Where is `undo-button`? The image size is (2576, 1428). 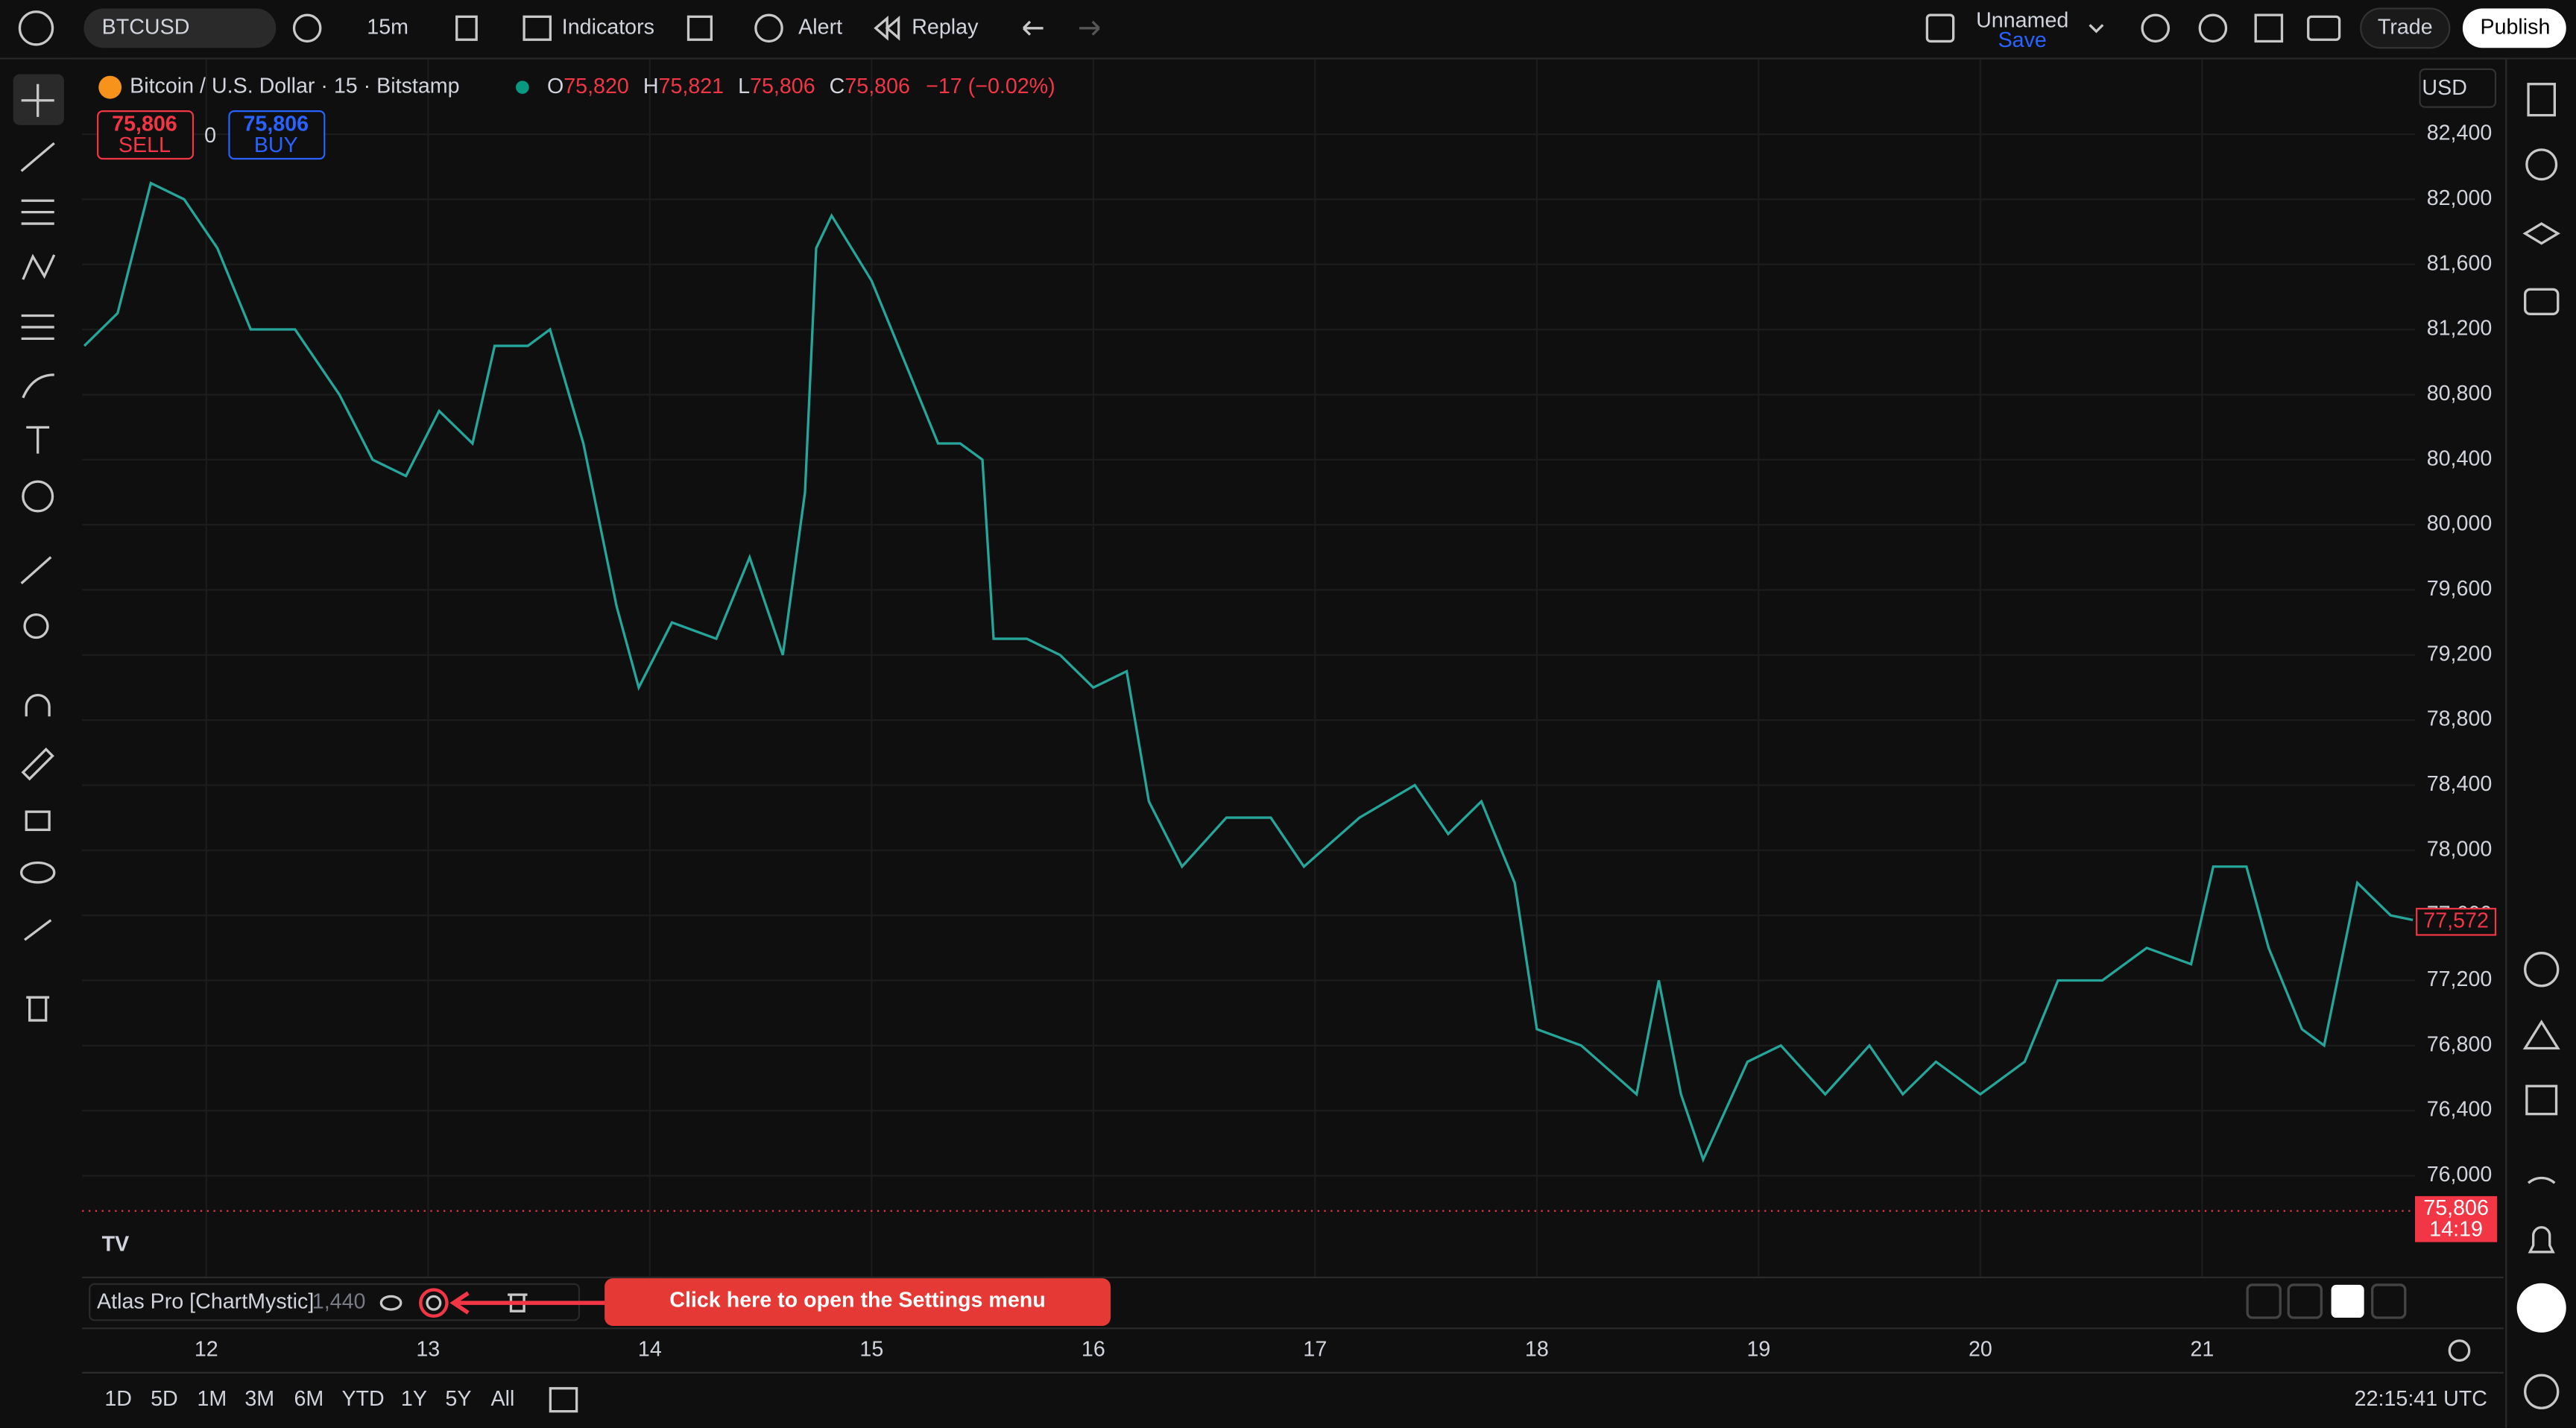 undo-button is located at coordinates (1033, 28).